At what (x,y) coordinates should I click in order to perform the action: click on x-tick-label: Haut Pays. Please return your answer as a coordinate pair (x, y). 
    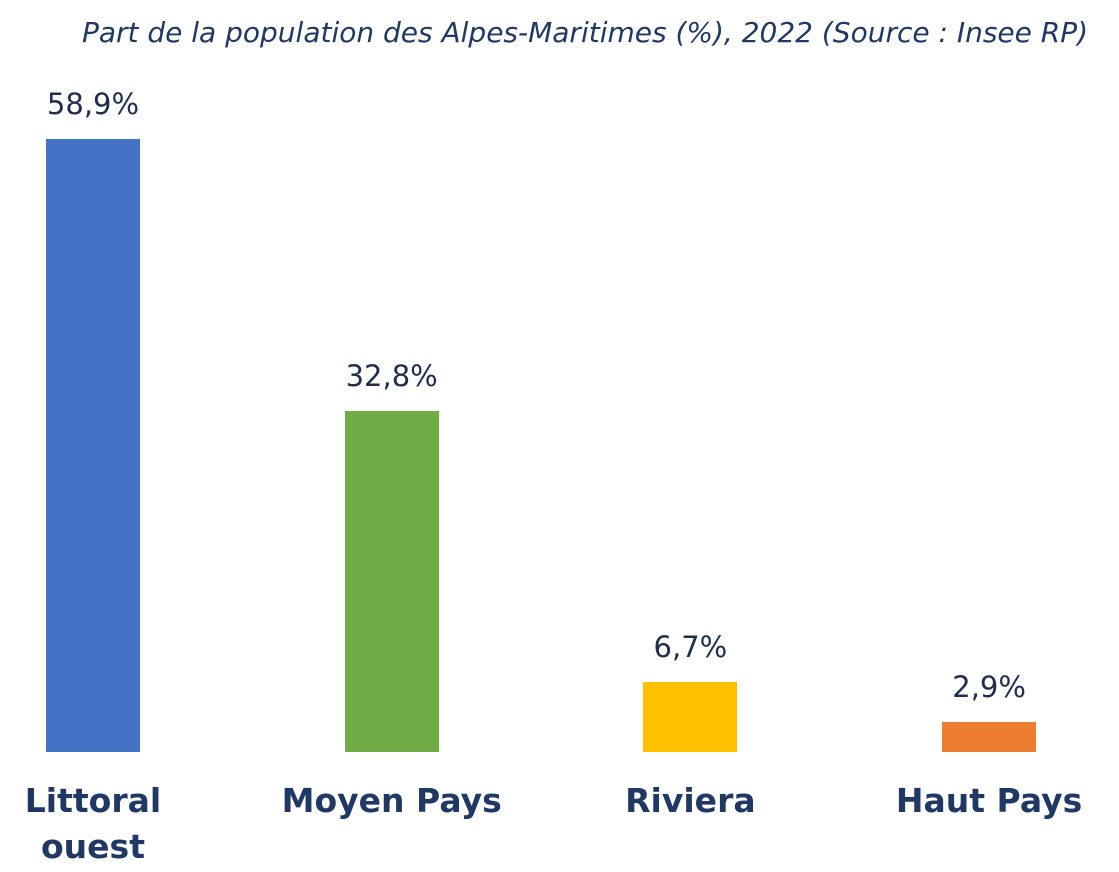
    Looking at the image, I should click on (989, 800).